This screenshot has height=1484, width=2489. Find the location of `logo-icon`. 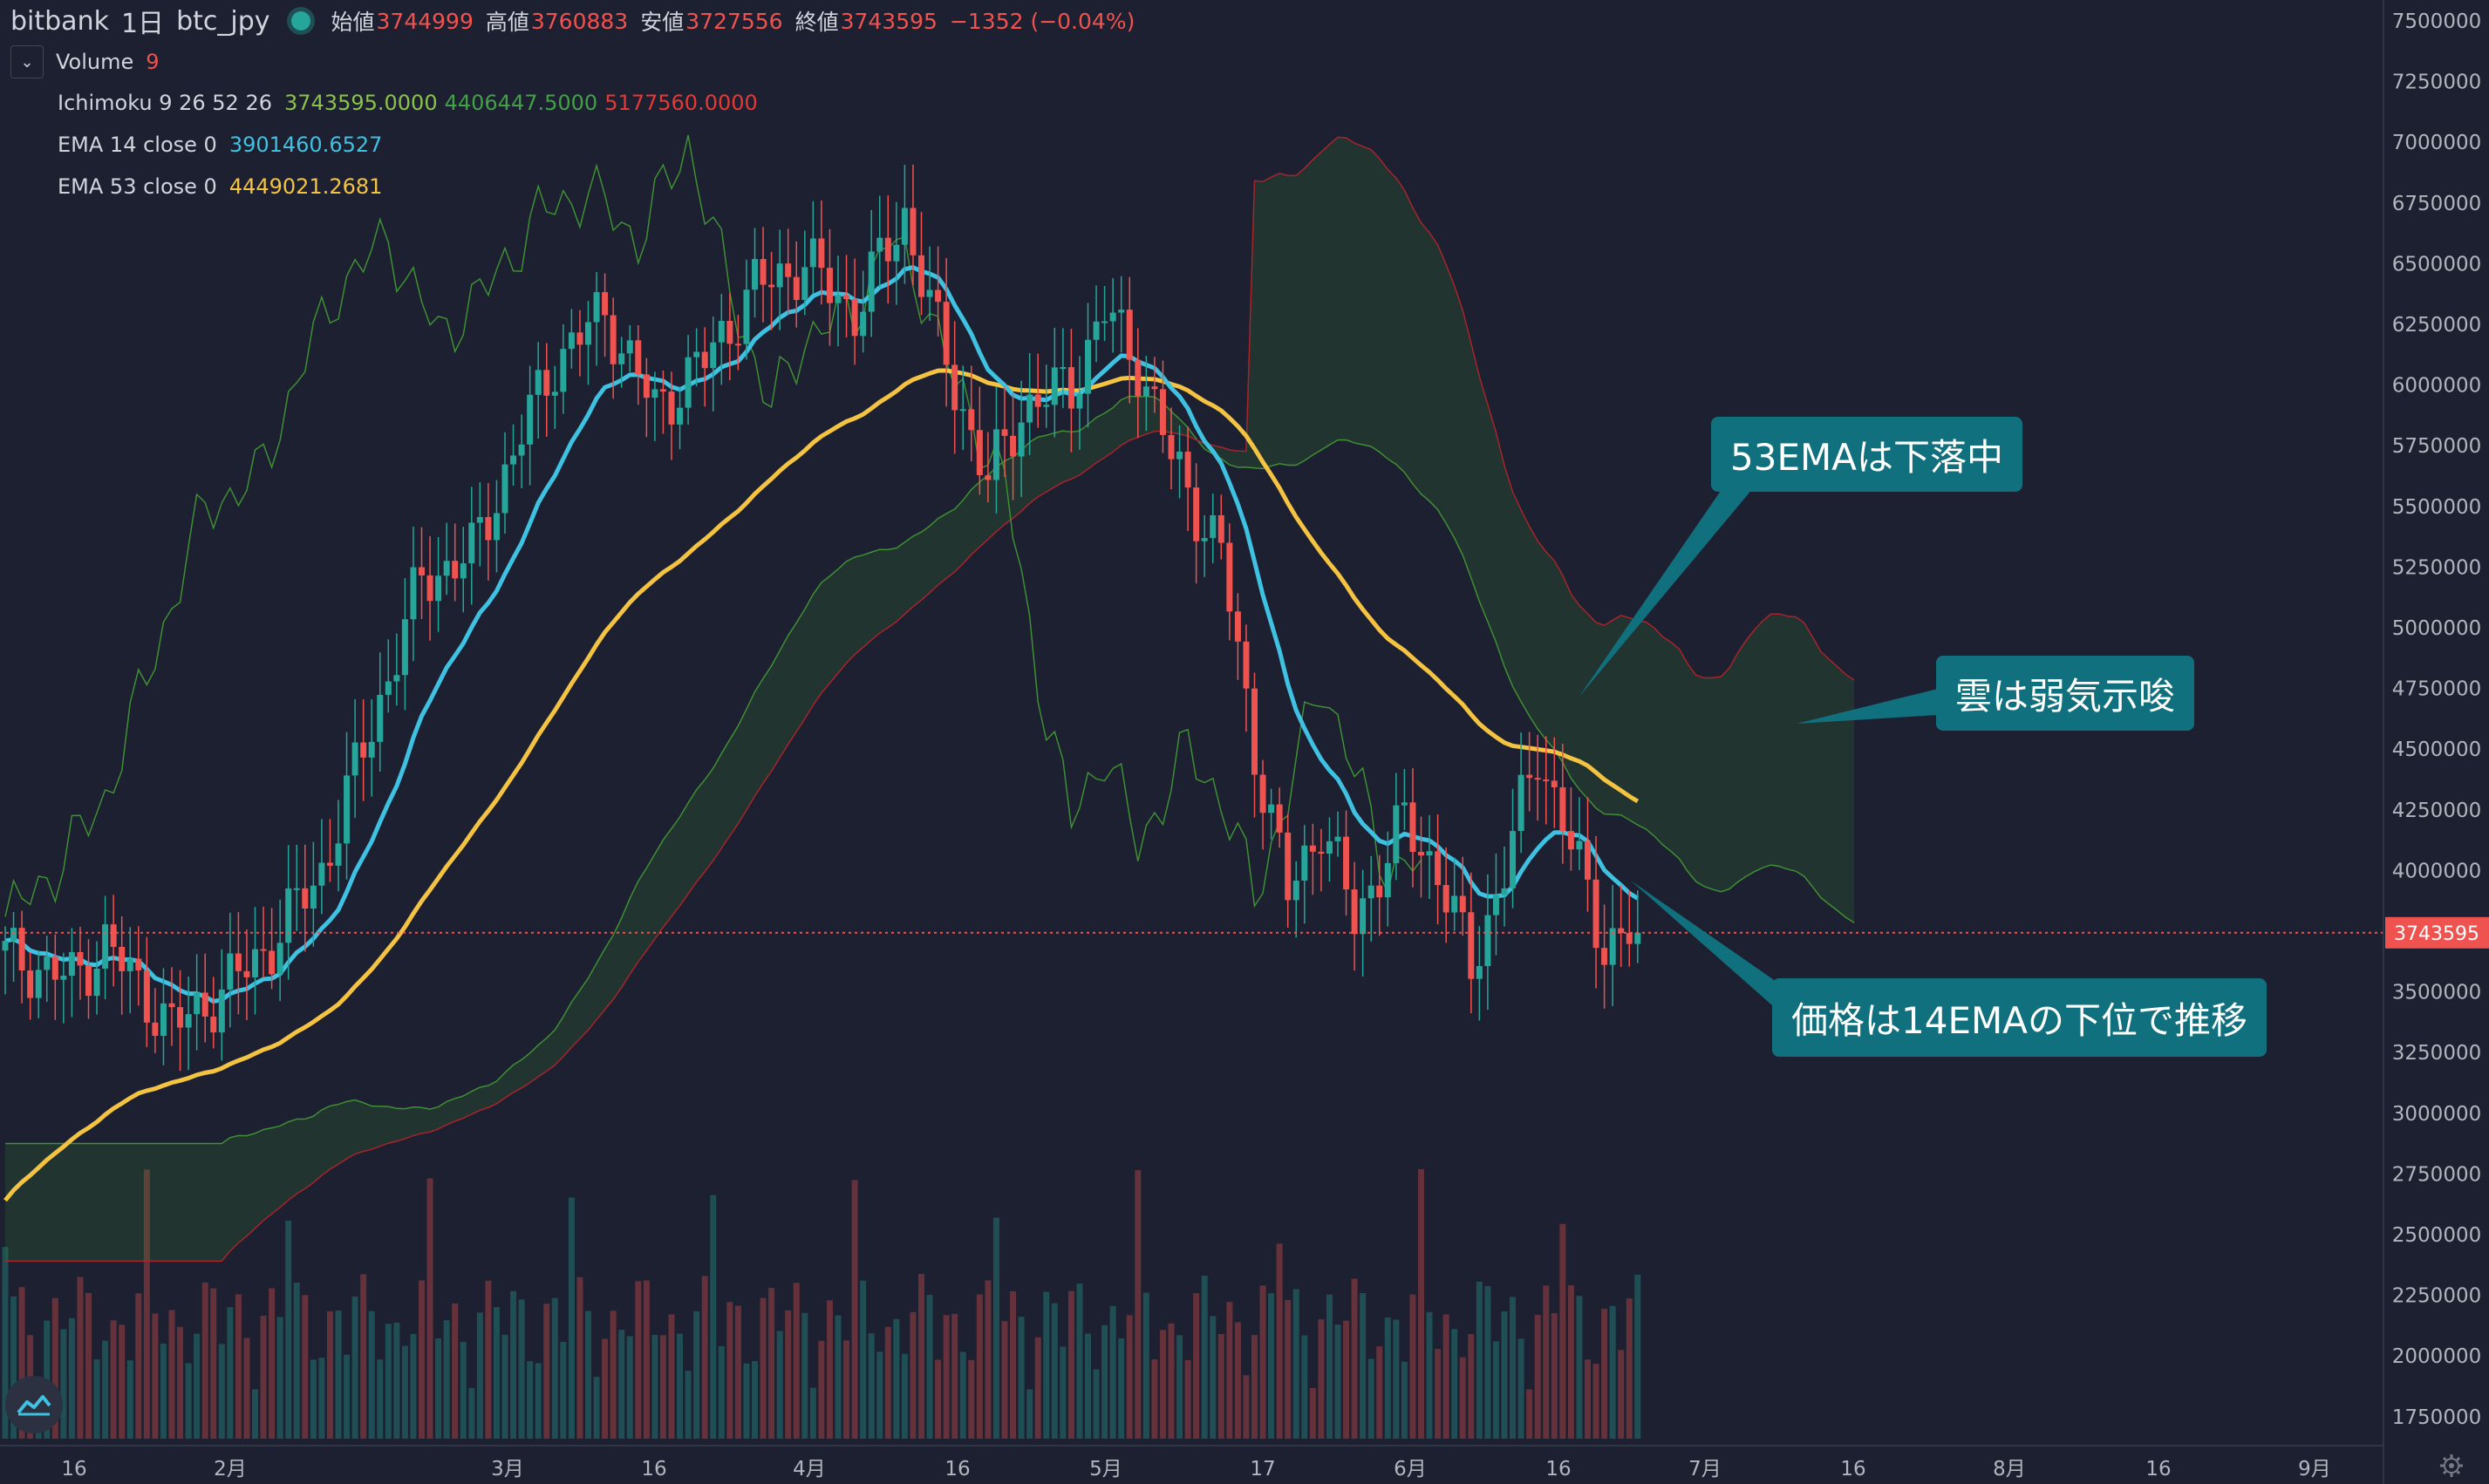

logo-icon is located at coordinates (34, 1405).